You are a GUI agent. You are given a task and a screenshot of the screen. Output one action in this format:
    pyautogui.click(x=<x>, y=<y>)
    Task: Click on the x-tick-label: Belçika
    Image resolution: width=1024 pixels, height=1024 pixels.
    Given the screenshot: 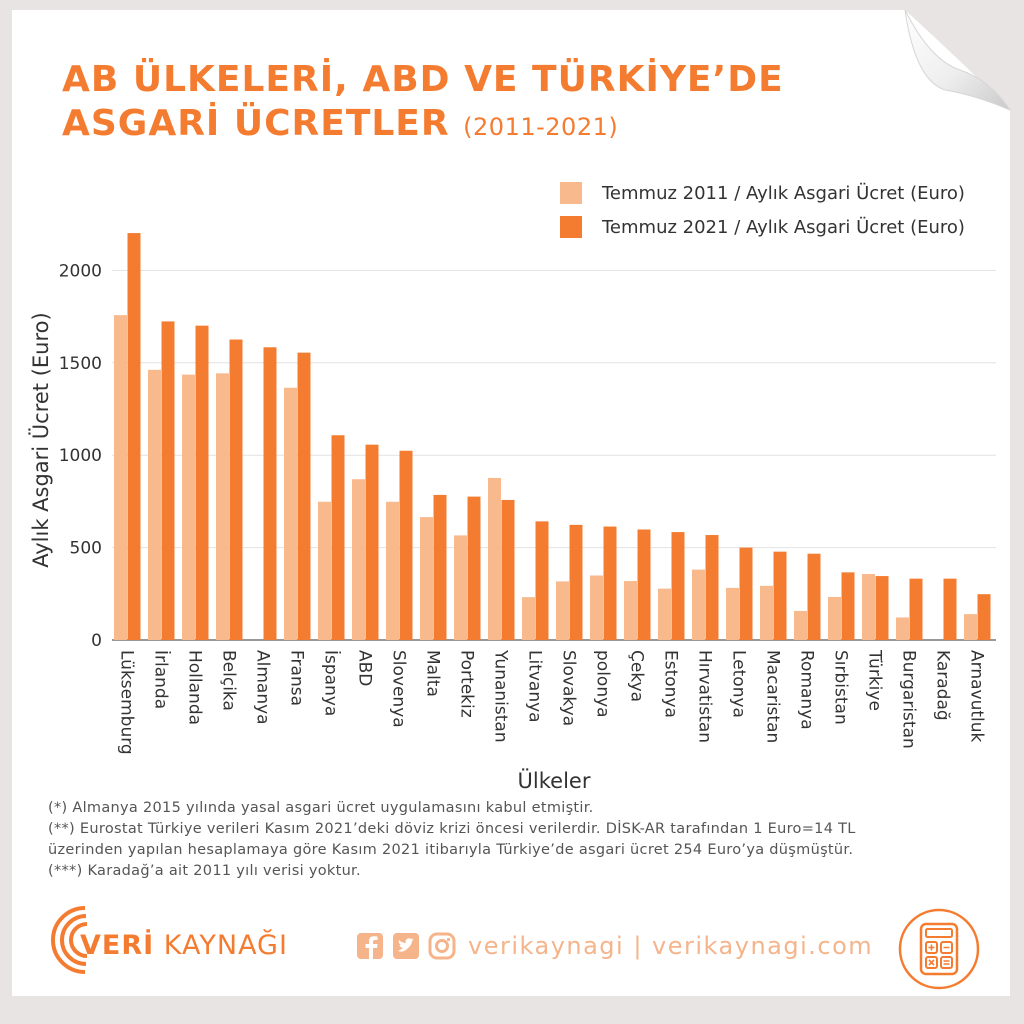 What is the action you would take?
    pyautogui.click(x=229, y=680)
    